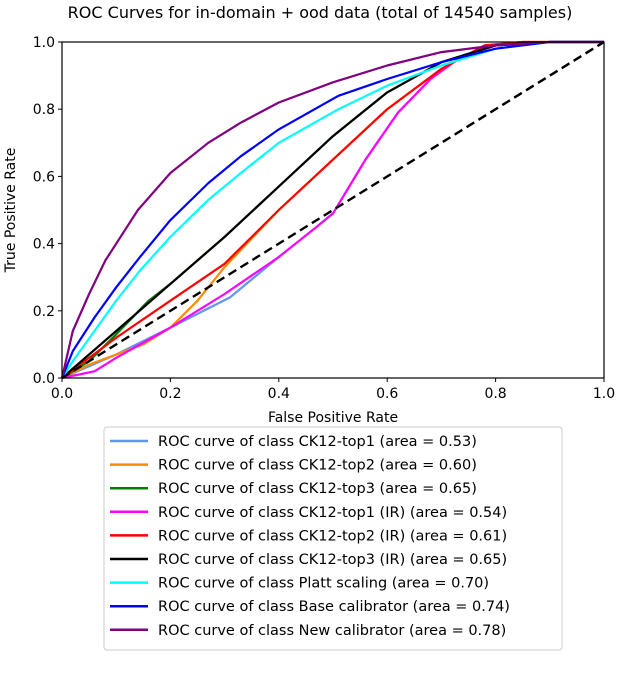 This screenshot has width=640, height=683. What do you see at coordinates (170, 394) in the screenshot?
I see `x-tick-label: 0.2` at bounding box center [170, 394].